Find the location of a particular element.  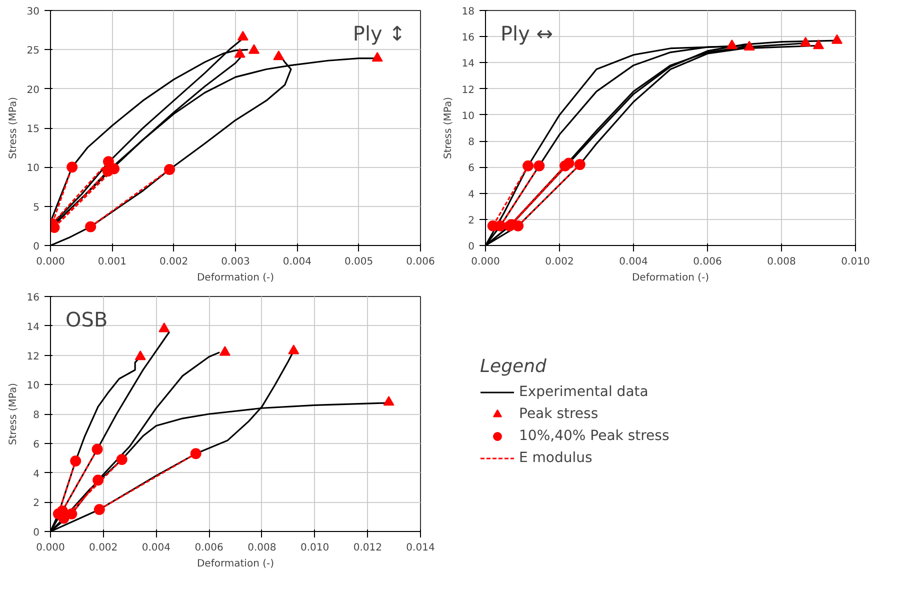

x-tick-label: 0.001 is located at coordinates (112, 262).